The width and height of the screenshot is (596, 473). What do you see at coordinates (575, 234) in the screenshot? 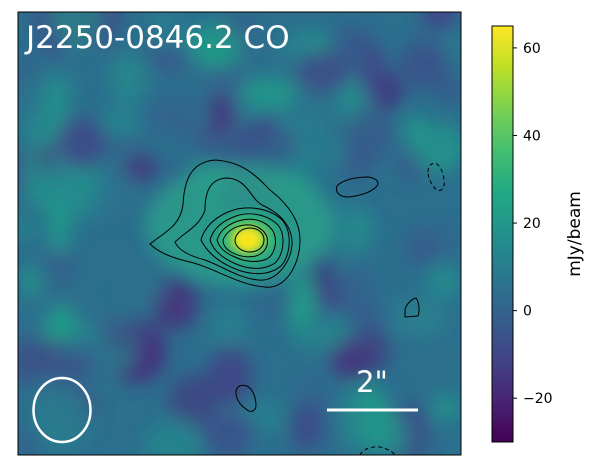
I see `colorbar-label: mJy/beam` at bounding box center [575, 234].